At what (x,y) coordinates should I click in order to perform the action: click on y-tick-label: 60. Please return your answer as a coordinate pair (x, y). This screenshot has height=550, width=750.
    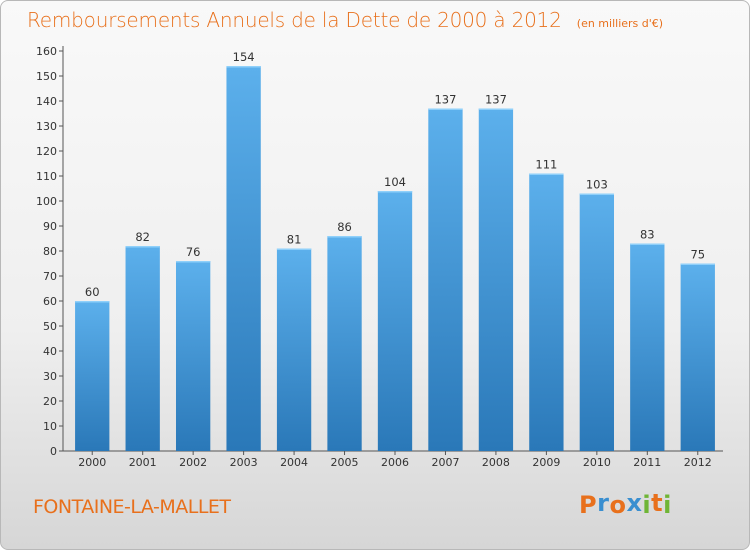
    Looking at the image, I should click on (50, 301).